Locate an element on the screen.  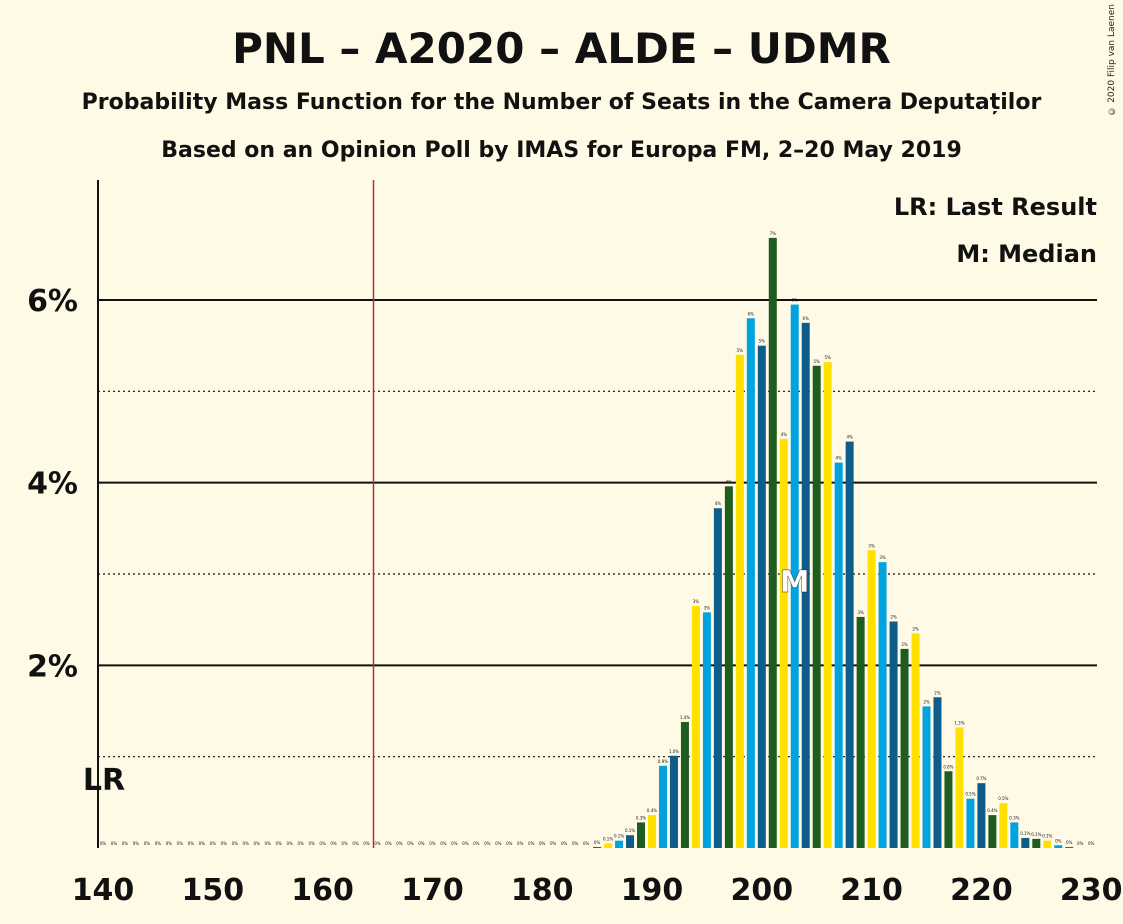
x-tick-label: 220 is located at coordinates (981, 890).